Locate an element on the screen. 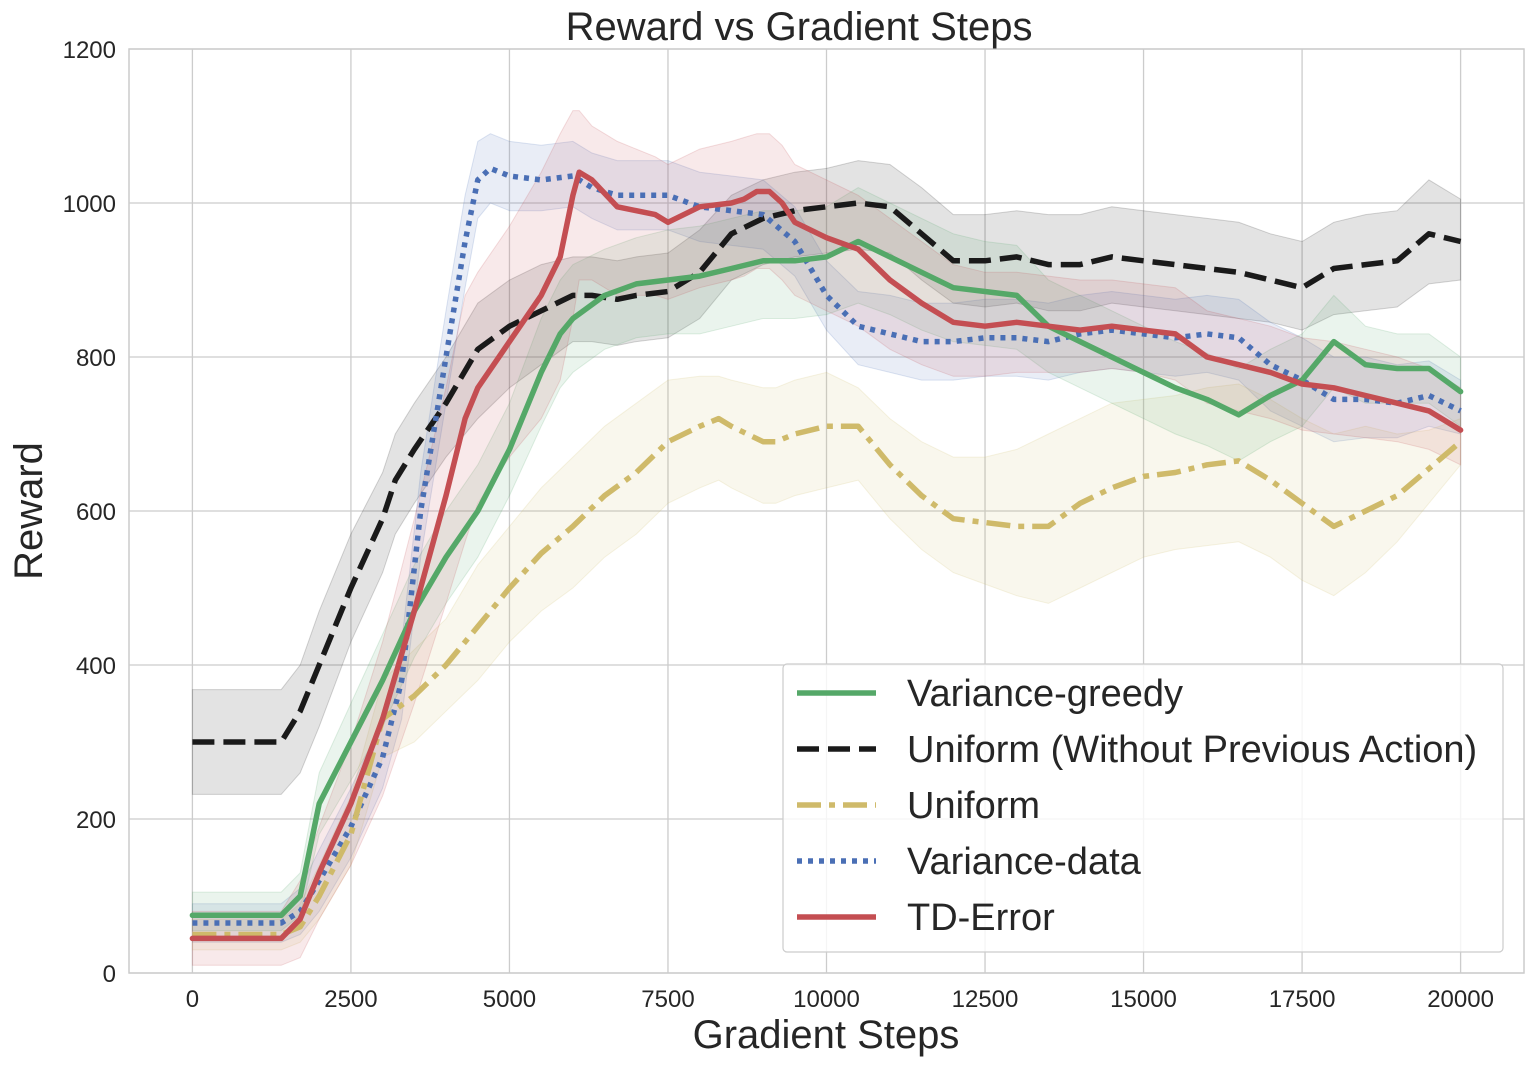 The width and height of the screenshot is (1533, 1066). y-axis-label: Reward is located at coordinates (29, 511).